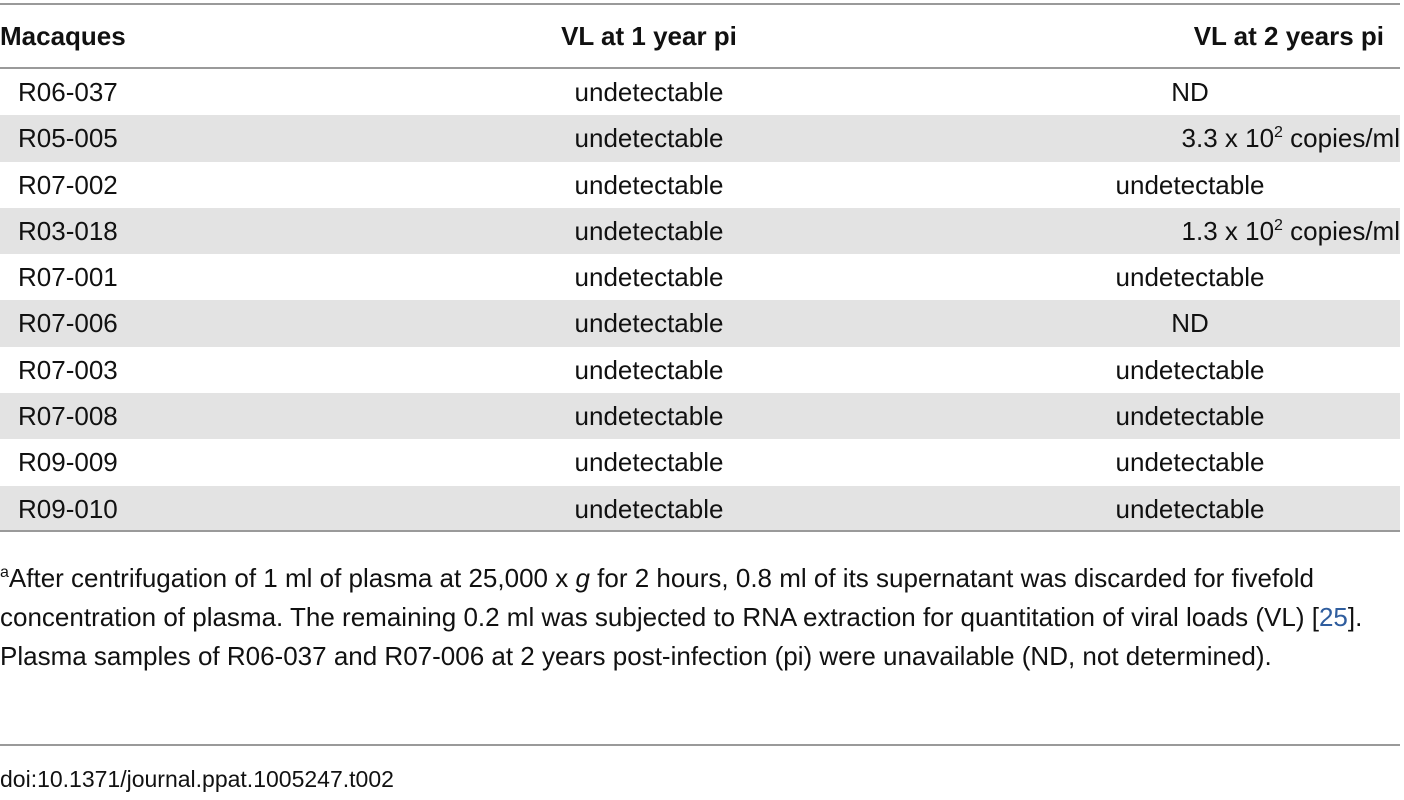 The height and width of the screenshot is (800, 1404). Describe the element at coordinates (68, 416) in the screenshot. I see `cell-macaque: R07-008` at that location.